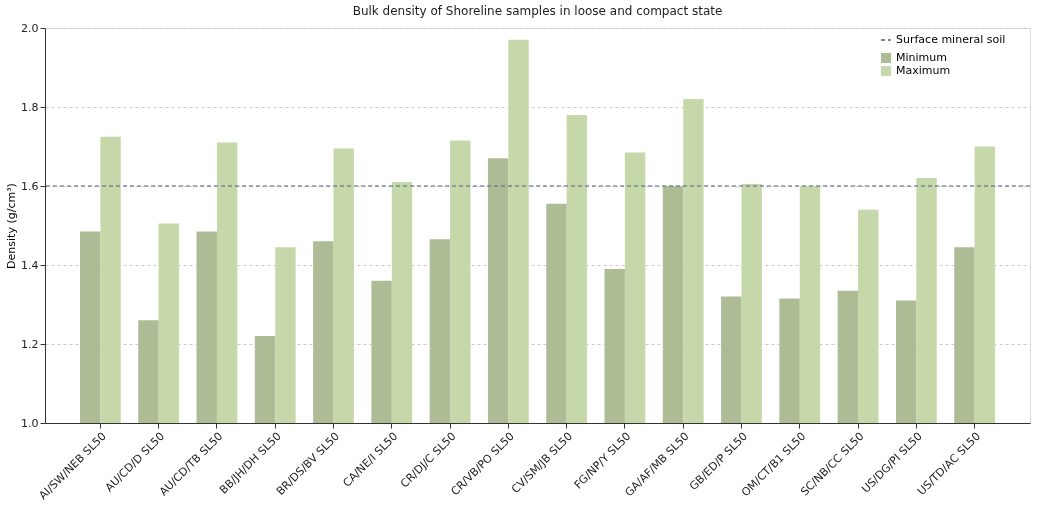  I want to click on y-tick-label: 1.6, so click(30, 186).